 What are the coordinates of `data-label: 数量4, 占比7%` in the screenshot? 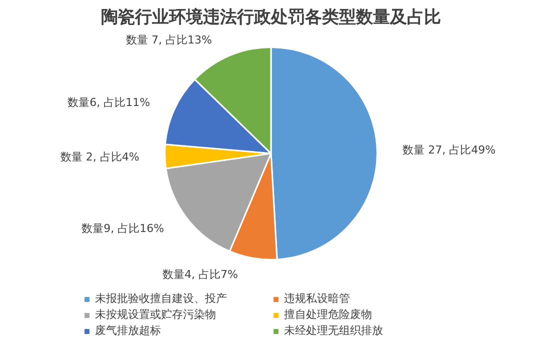 It's located at (200, 275).